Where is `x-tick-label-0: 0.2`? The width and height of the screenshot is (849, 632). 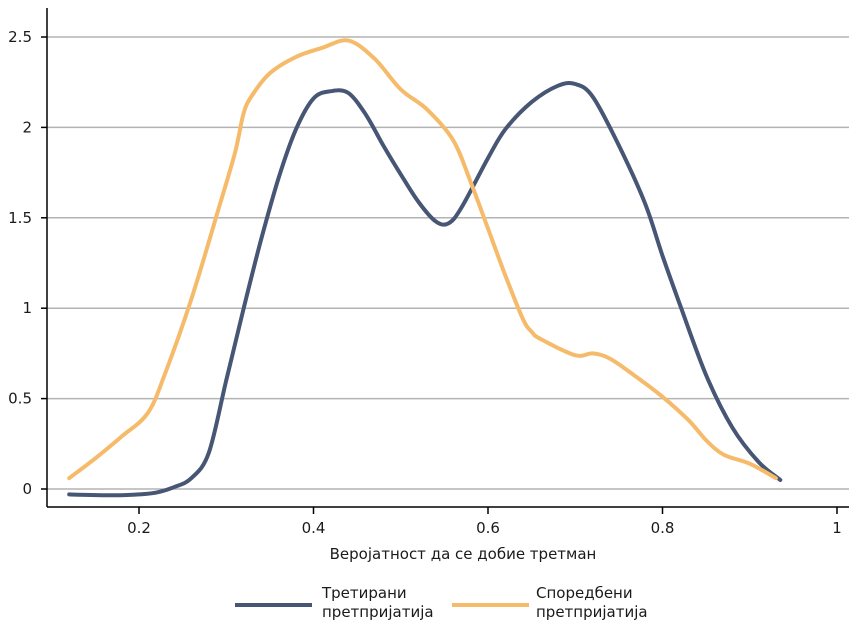 x-tick-label-0: 0.2 is located at coordinates (139, 528).